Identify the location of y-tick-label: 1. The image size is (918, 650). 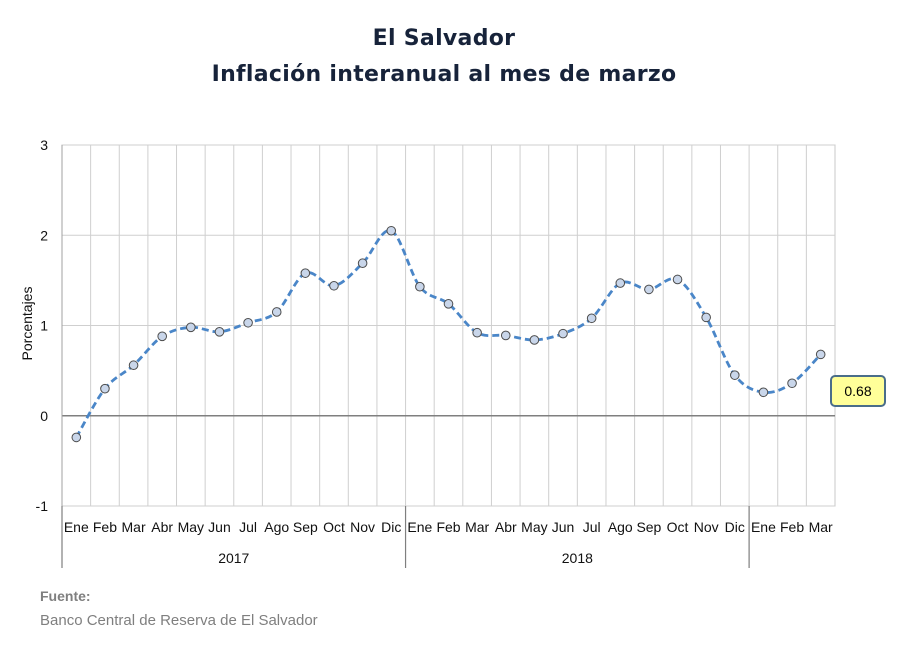
(44, 326).